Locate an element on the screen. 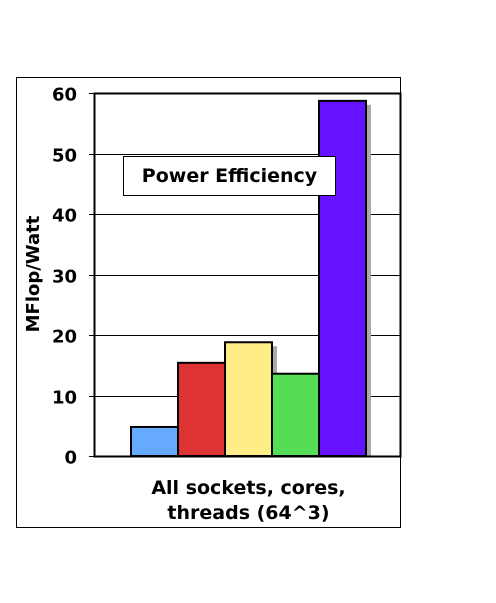  chart-title-box: Power Efficiency is located at coordinates (229, 176).